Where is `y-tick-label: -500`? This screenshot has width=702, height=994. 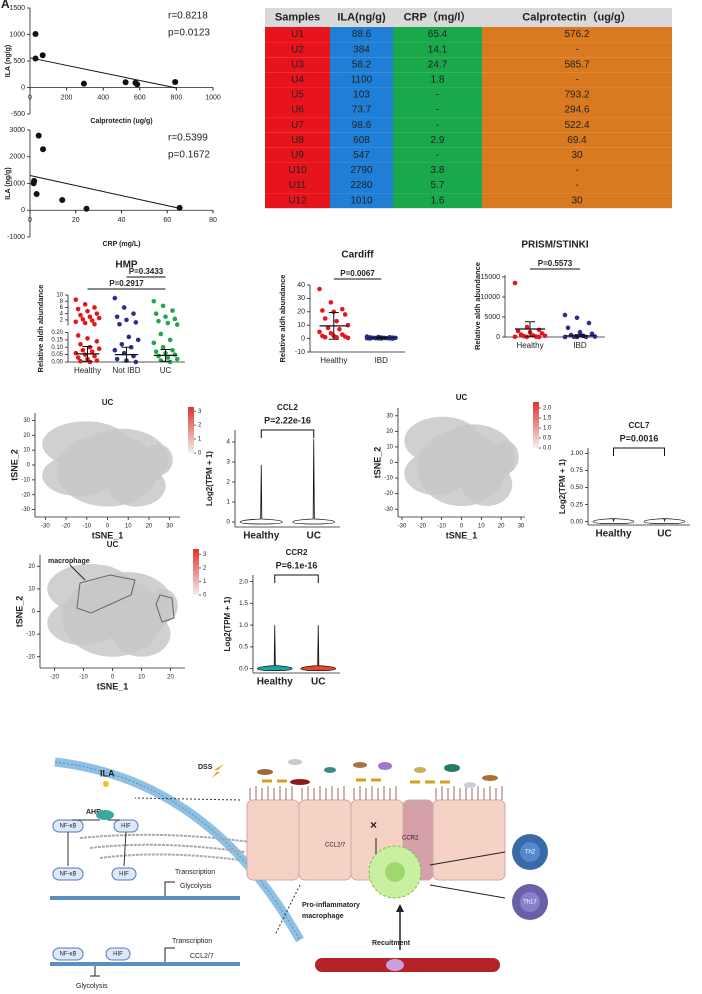 y-tick-label: -500 is located at coordinates (18, 114).